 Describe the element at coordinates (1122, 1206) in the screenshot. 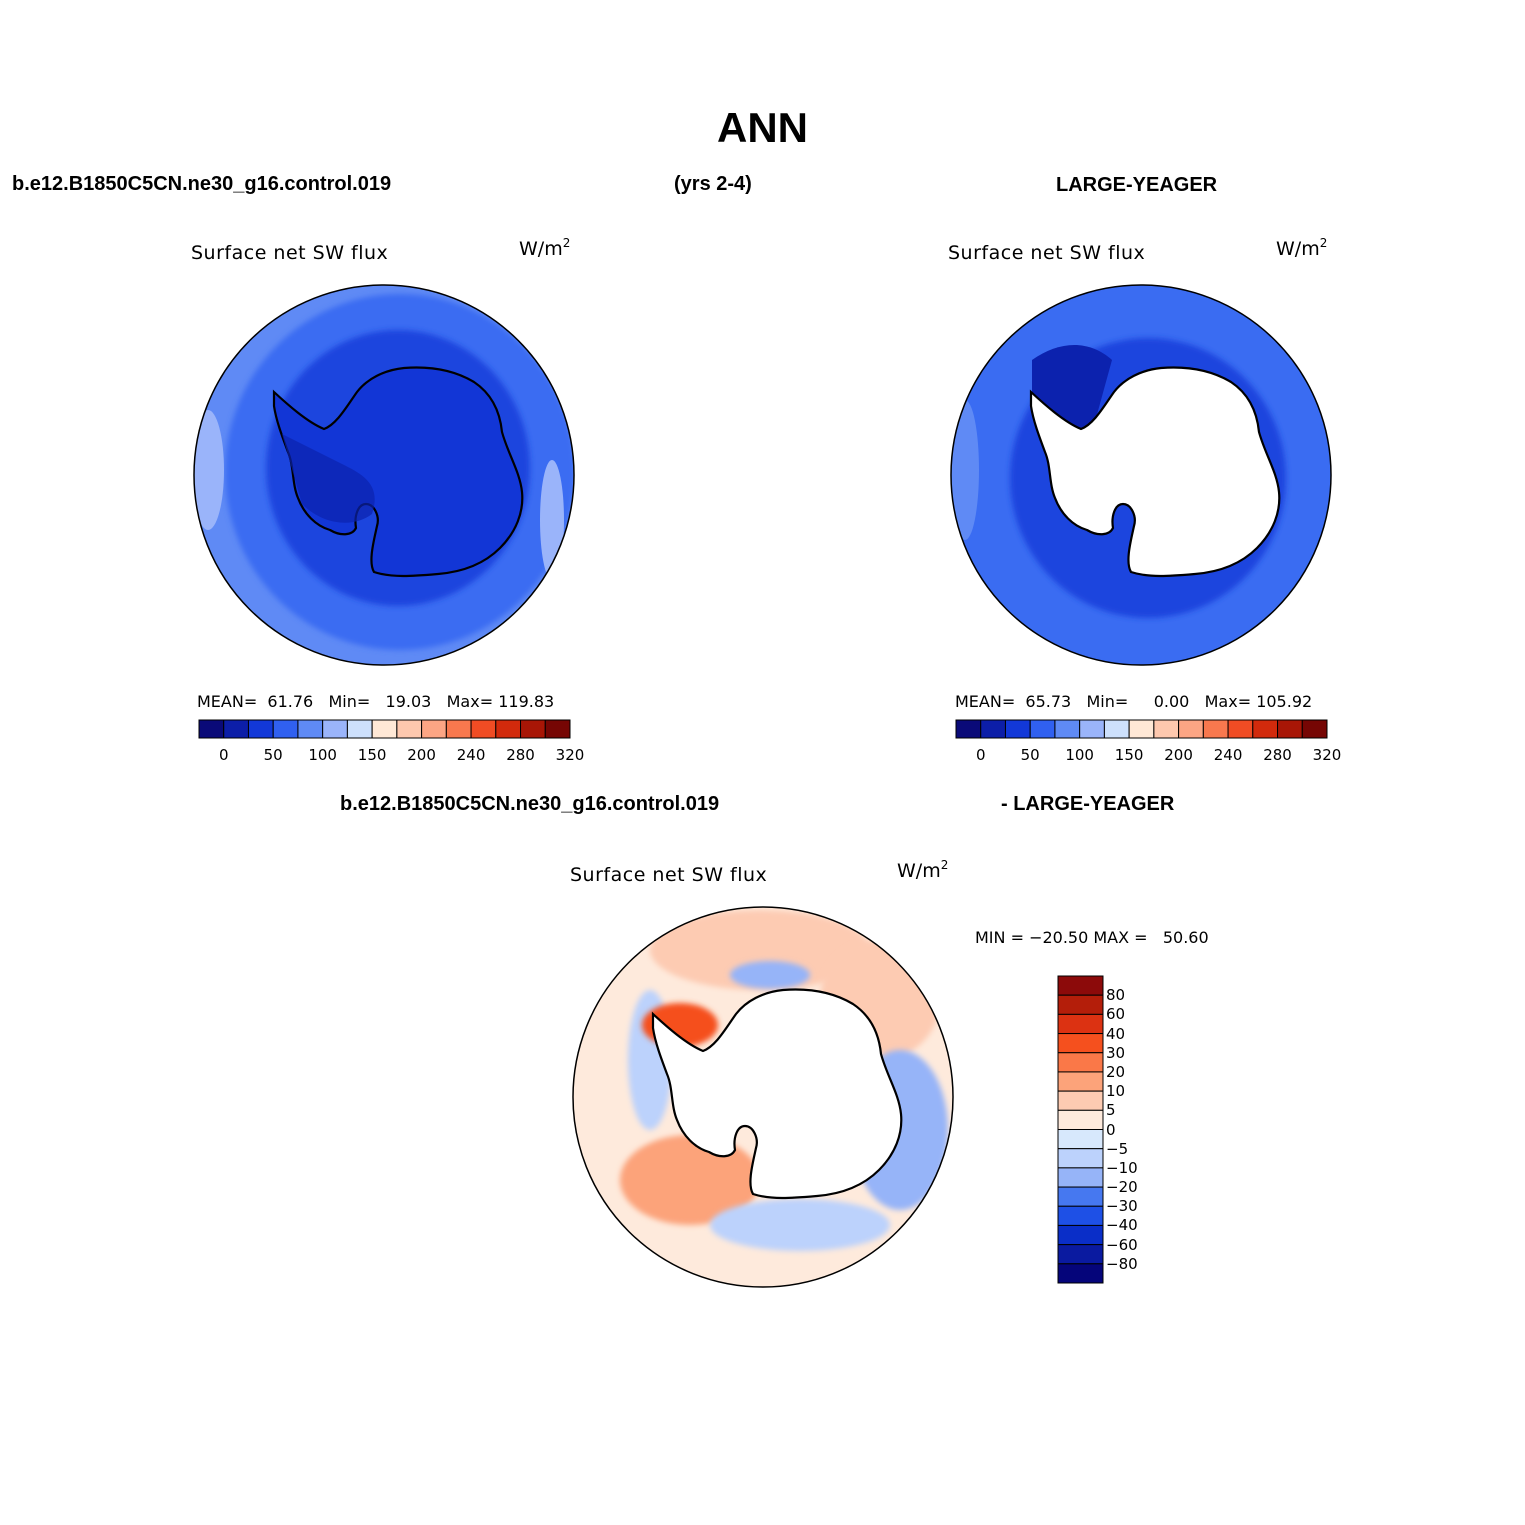

I see `colorbar-tick-label: −30` at that location.